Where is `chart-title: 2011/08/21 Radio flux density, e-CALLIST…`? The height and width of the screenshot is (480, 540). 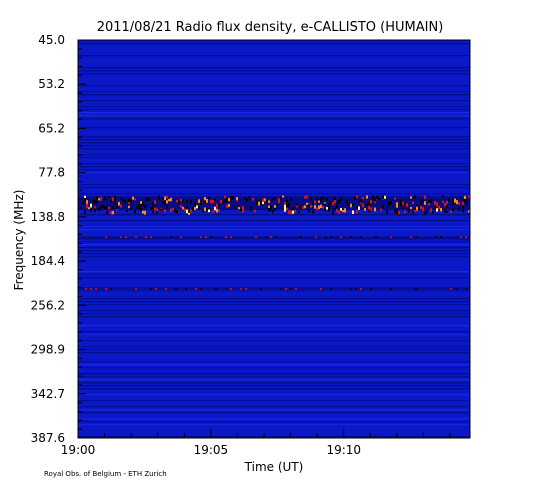
chart-title: 2011/08/21 Radio flux density, e-CALLIST… is located at coordinates (270, 27).